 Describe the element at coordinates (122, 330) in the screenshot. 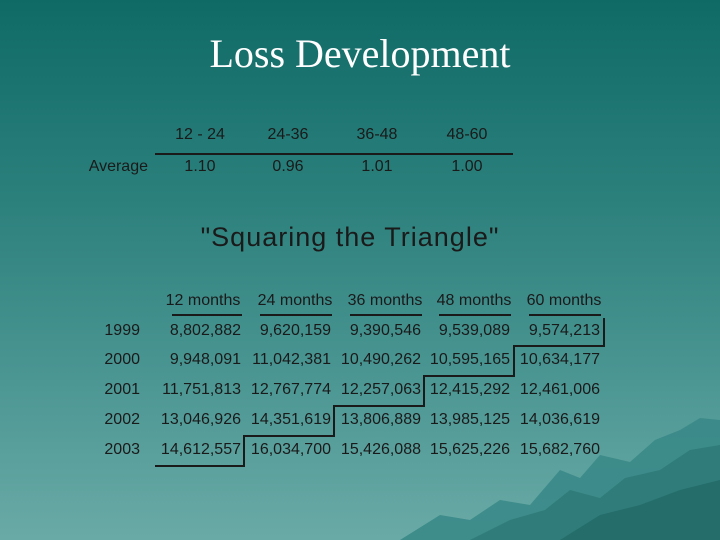

I see `year-label: 1999` at that location.